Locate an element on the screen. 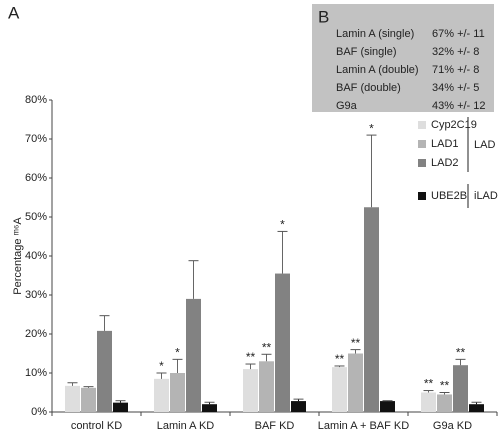 The height and width of the screenshot is (437, 500). y-tick-label: 10% is located at coordinates (36, 373).